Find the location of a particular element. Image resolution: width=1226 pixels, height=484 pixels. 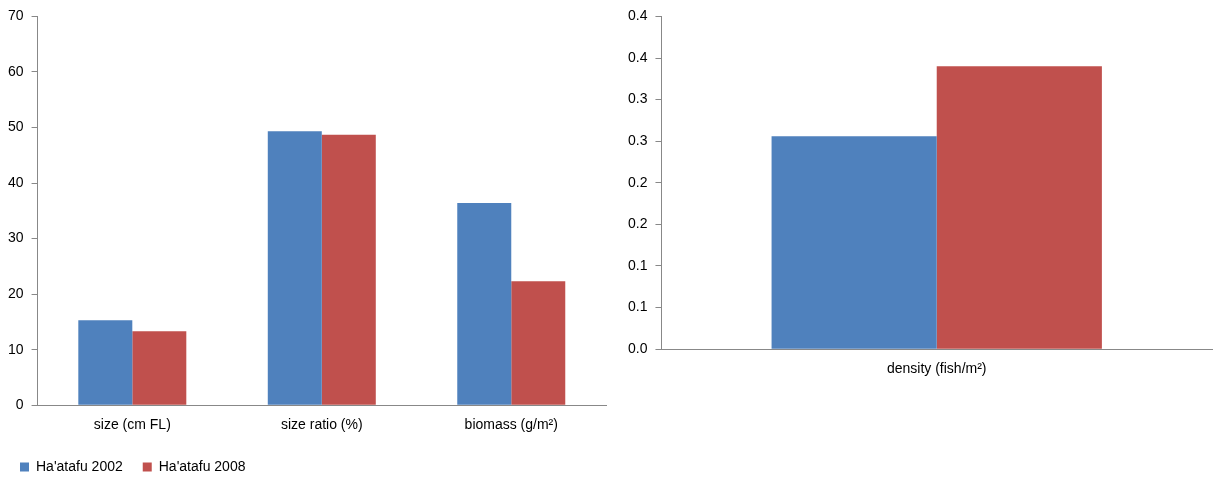

y-tick-label: 40 is located at coordinates (15, 181).